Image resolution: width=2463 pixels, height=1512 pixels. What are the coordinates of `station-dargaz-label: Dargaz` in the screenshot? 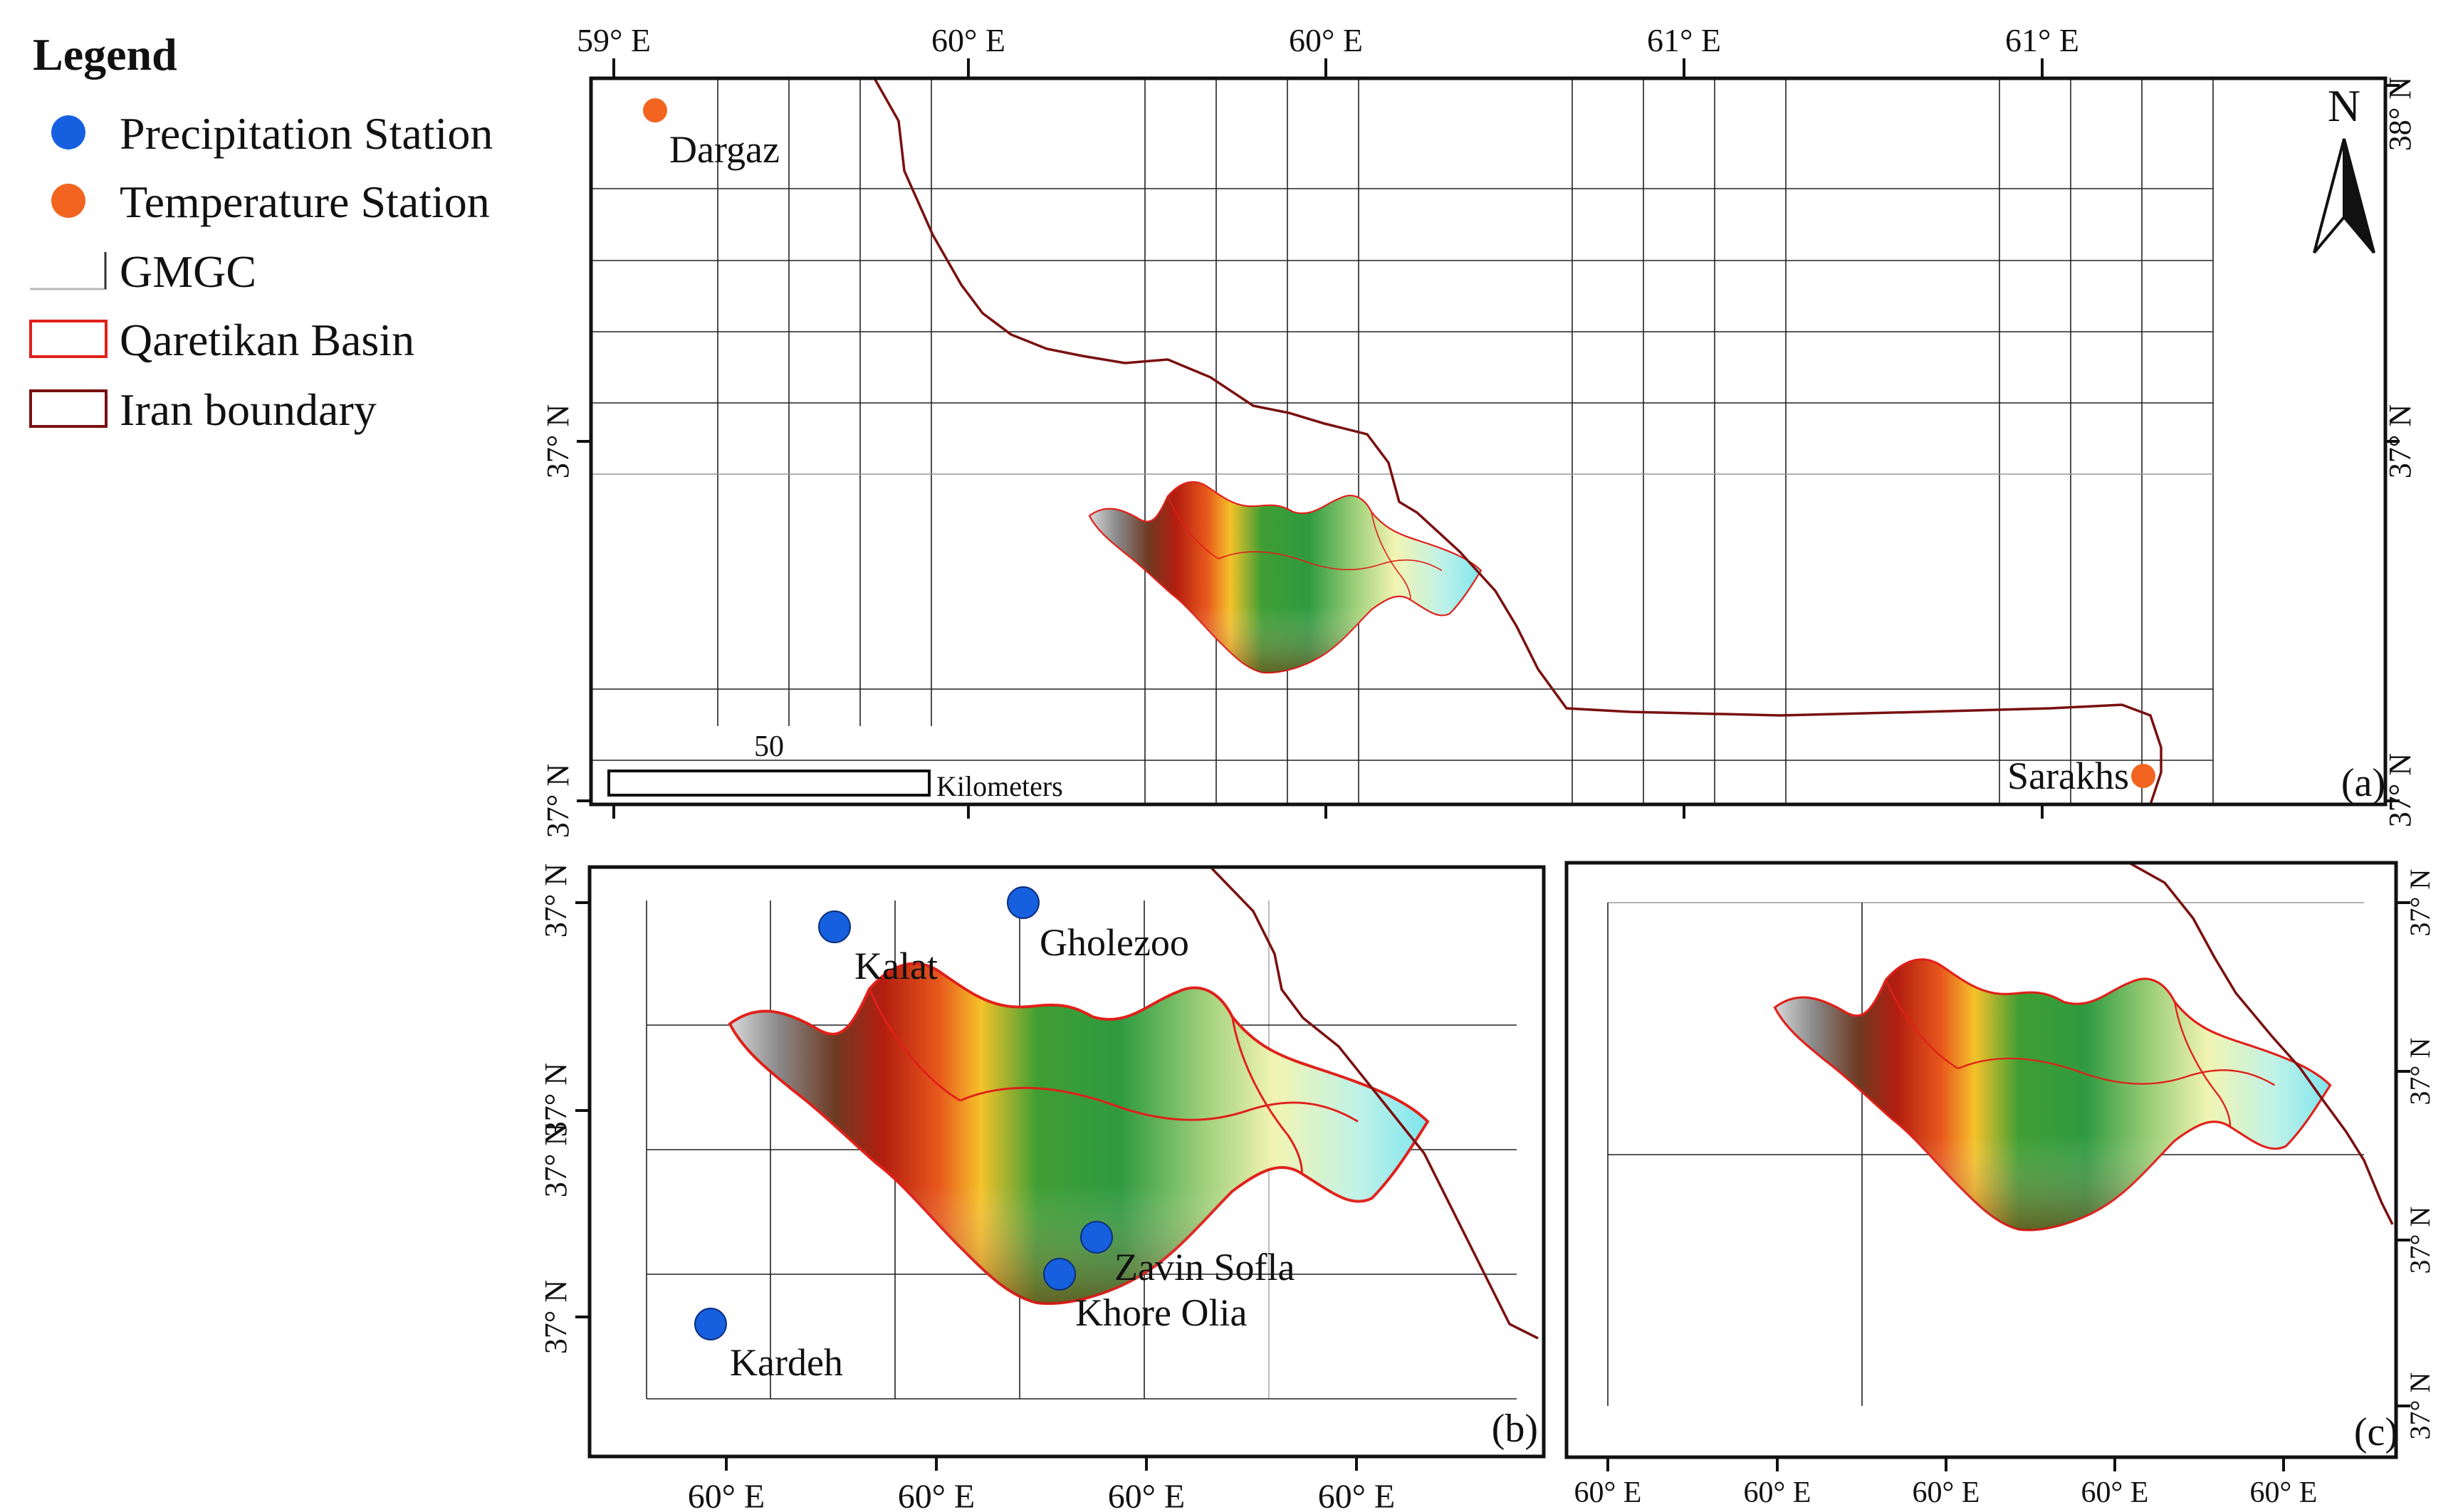 It's located at (725, 149).